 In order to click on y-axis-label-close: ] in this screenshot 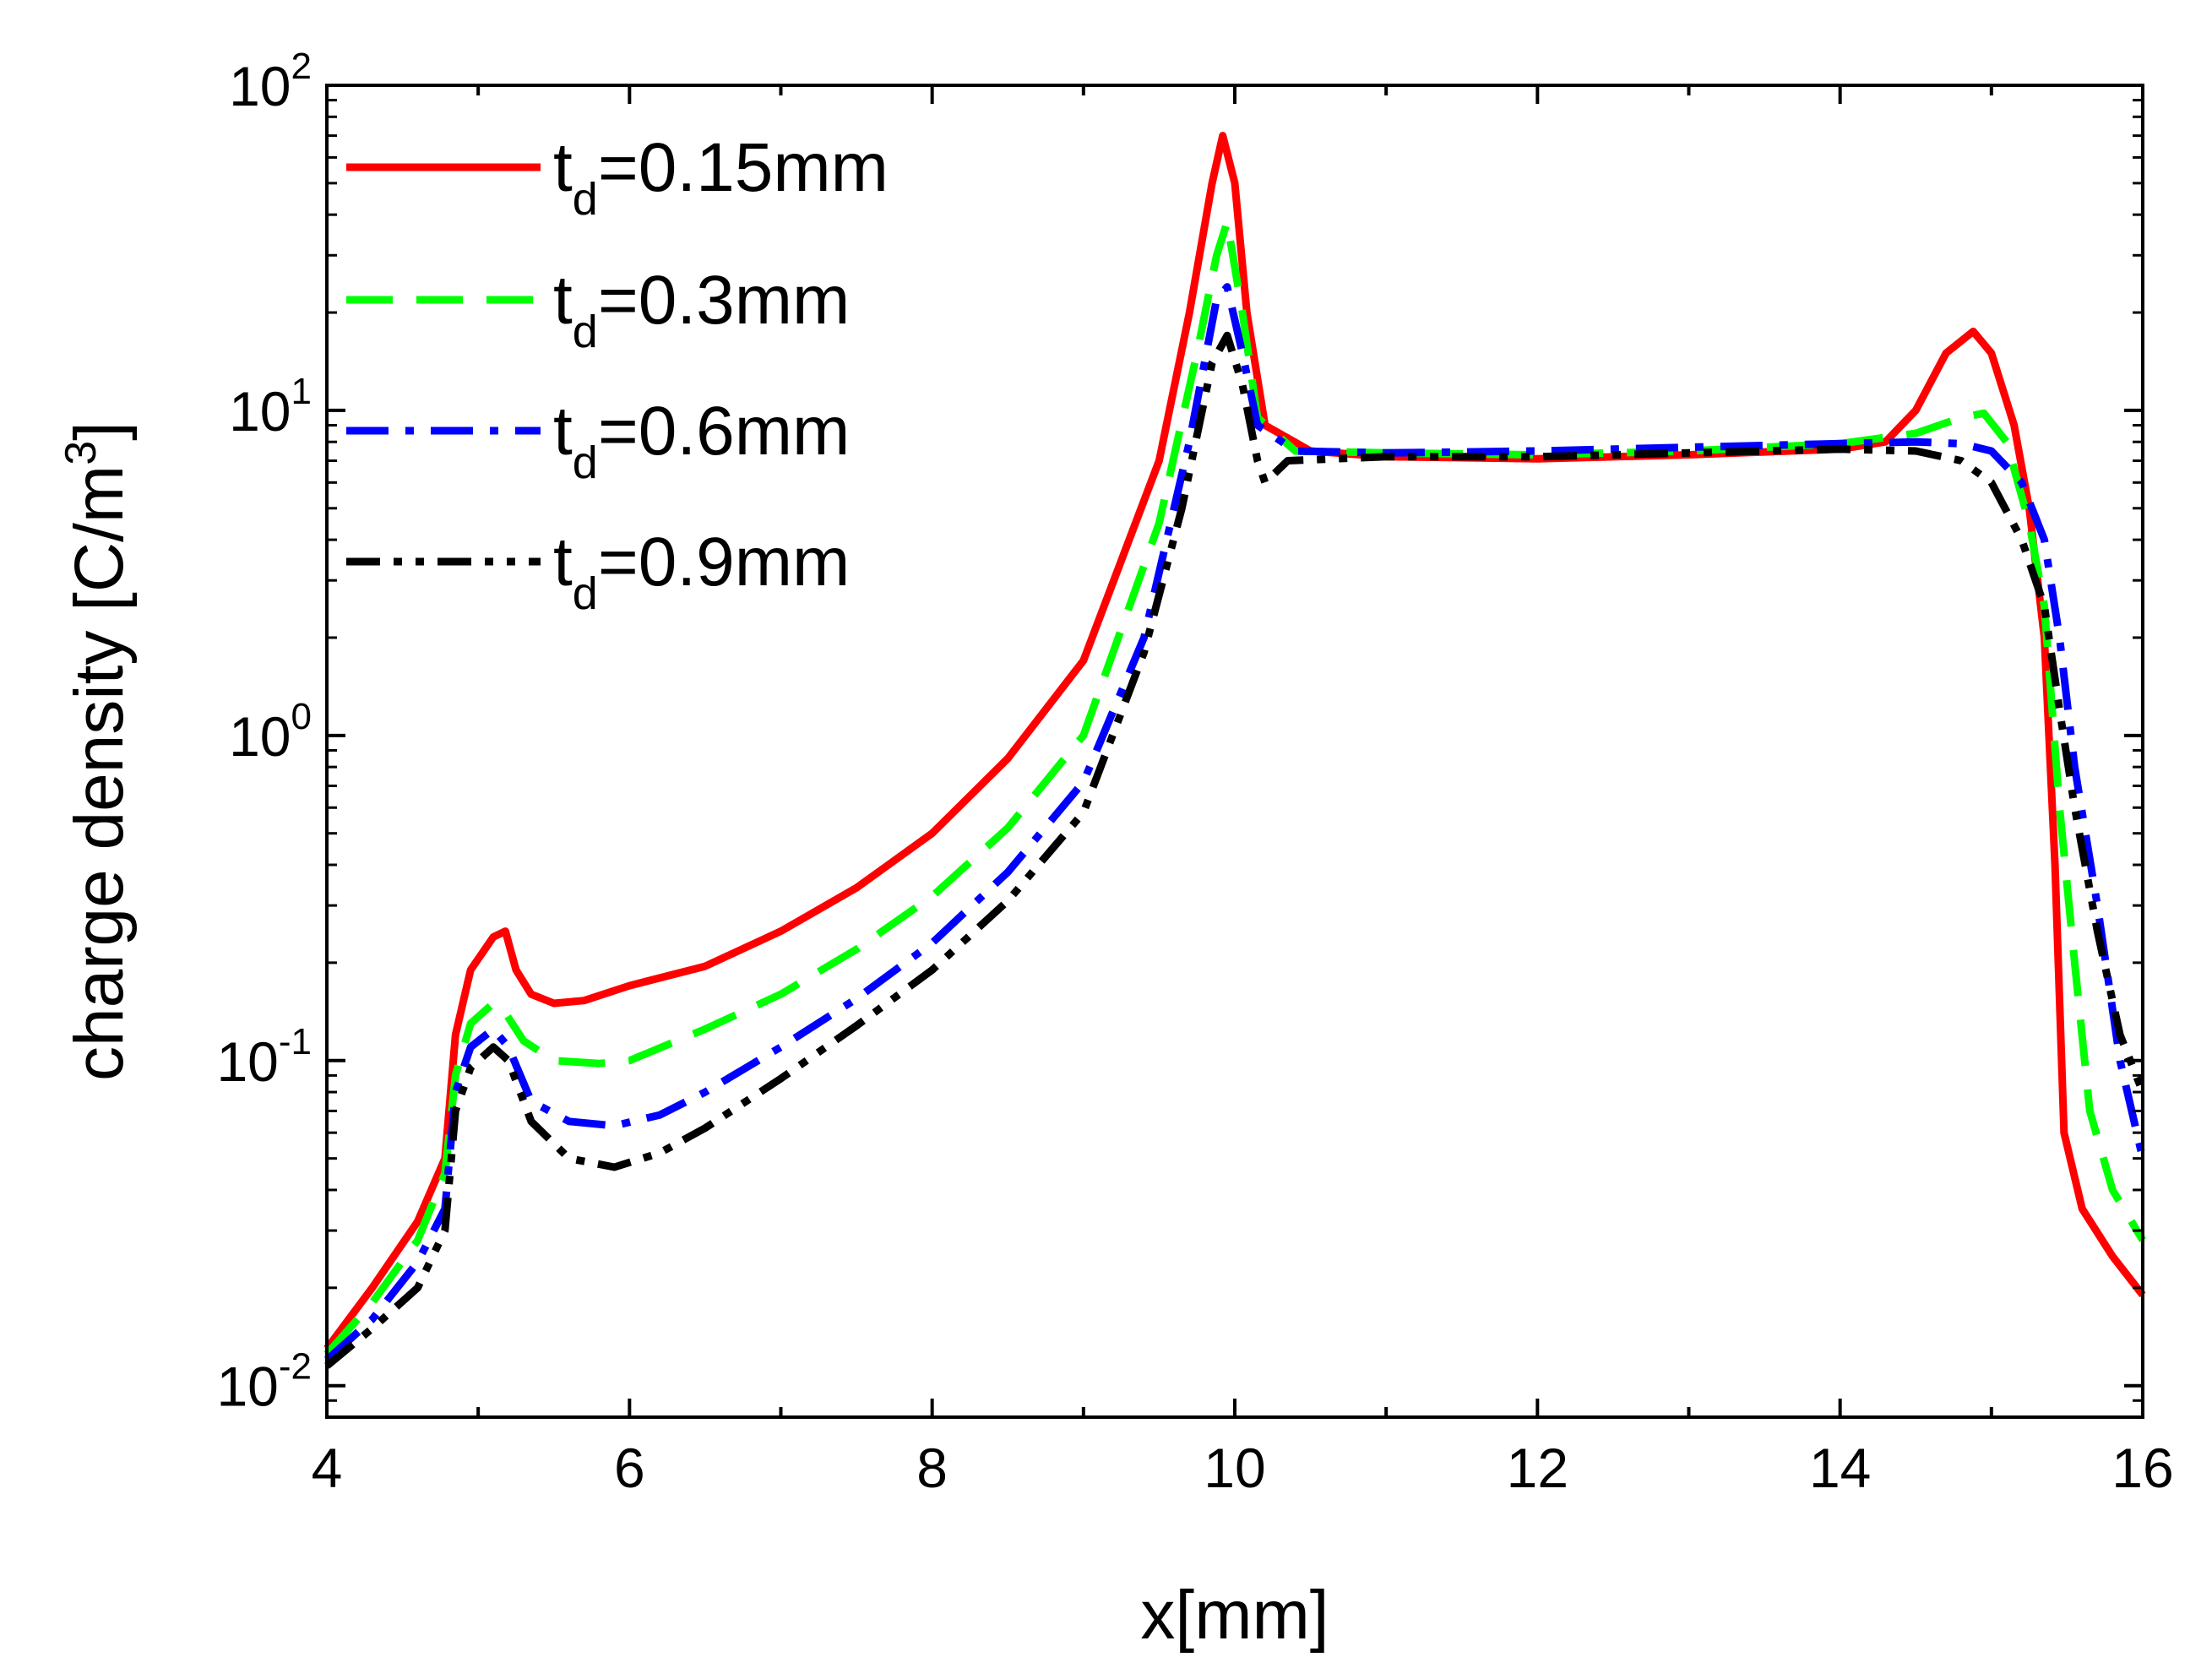, I will do `click(99, 431)`.